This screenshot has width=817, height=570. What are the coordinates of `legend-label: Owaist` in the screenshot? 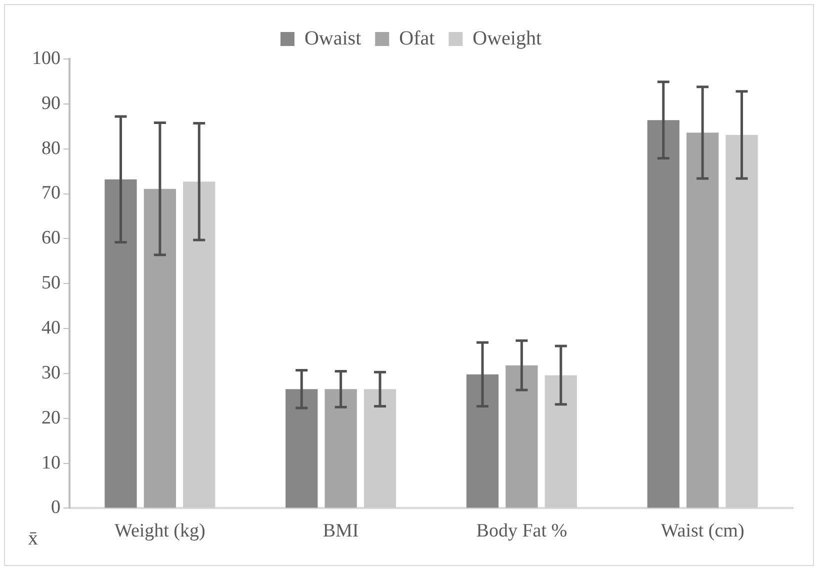 It's located at (333, 38).